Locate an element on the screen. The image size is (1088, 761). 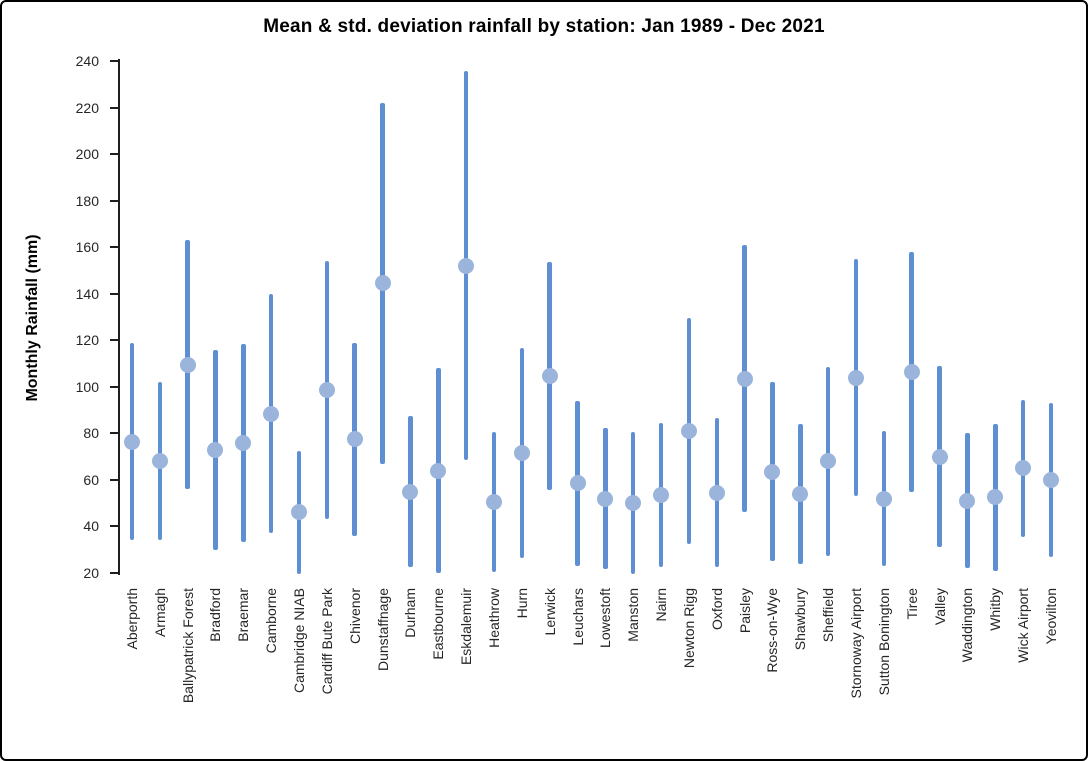
x-axis-label: Shawbury is located at coordinates (800, 619).